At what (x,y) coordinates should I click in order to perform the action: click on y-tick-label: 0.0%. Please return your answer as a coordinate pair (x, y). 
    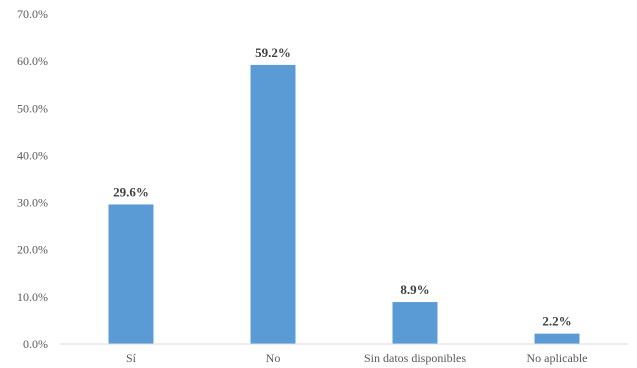
    Looking at the image, I should click on (35, 344).